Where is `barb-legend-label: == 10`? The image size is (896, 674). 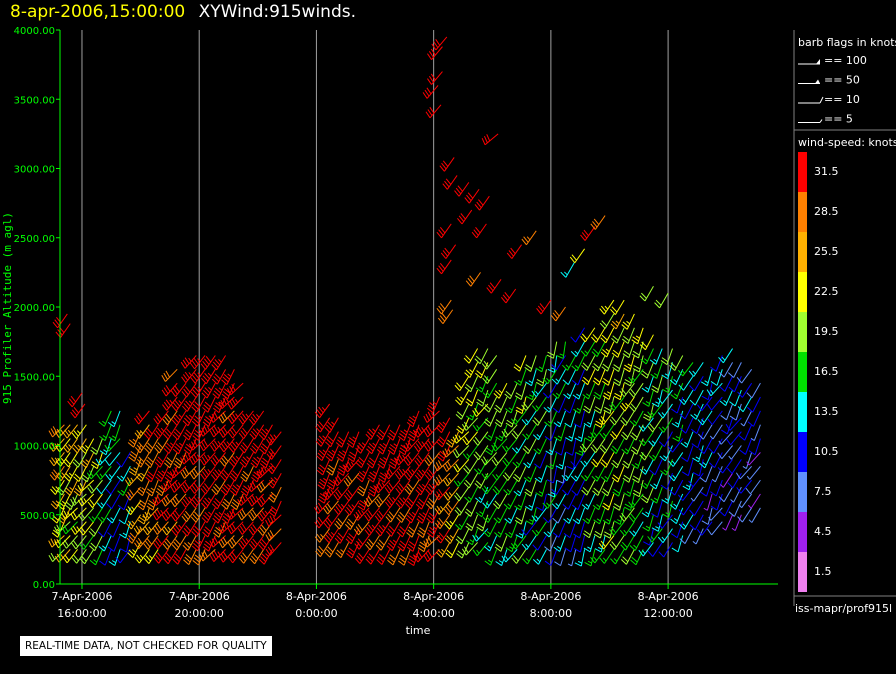 barb-legend-label: == 10 is located at coordinates (842, 99).